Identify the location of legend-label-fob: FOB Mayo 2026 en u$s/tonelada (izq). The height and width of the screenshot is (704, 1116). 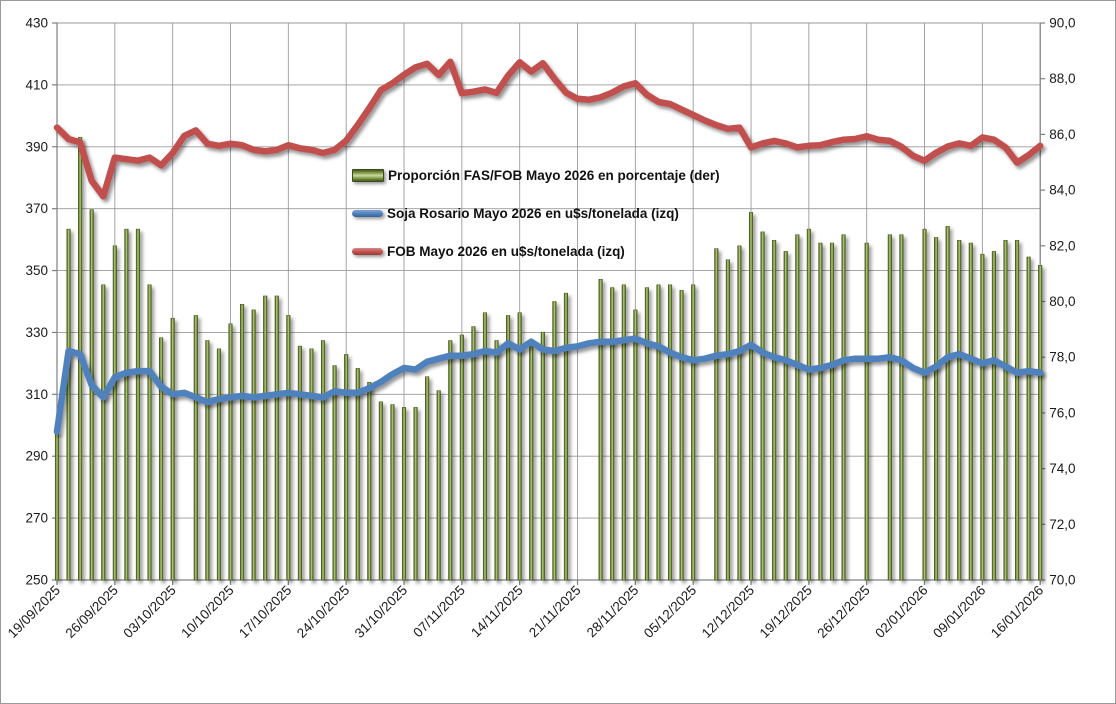
(506, 251).